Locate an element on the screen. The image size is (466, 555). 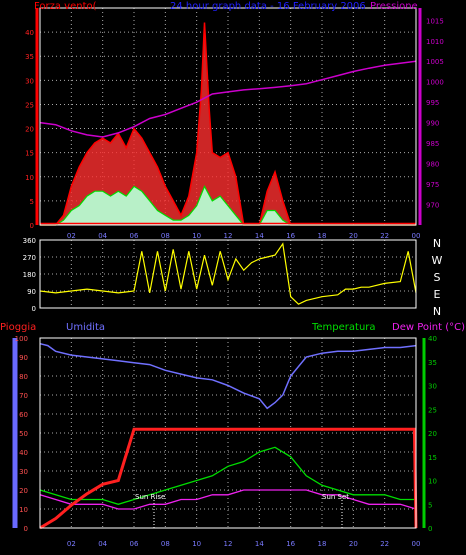
direction-frame is located at coordinates (228, 274).